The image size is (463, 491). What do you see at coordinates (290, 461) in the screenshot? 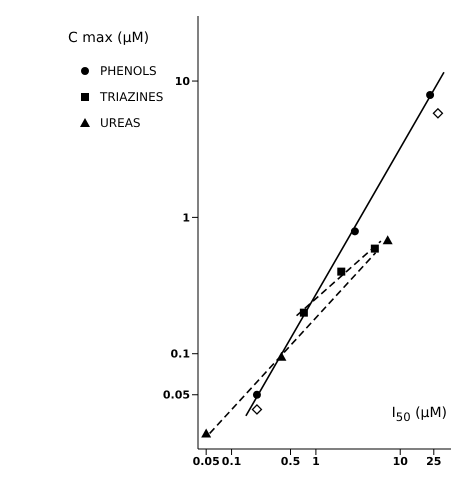
I see `x-tick-label: 0.5` at bounding box center [290, 461].